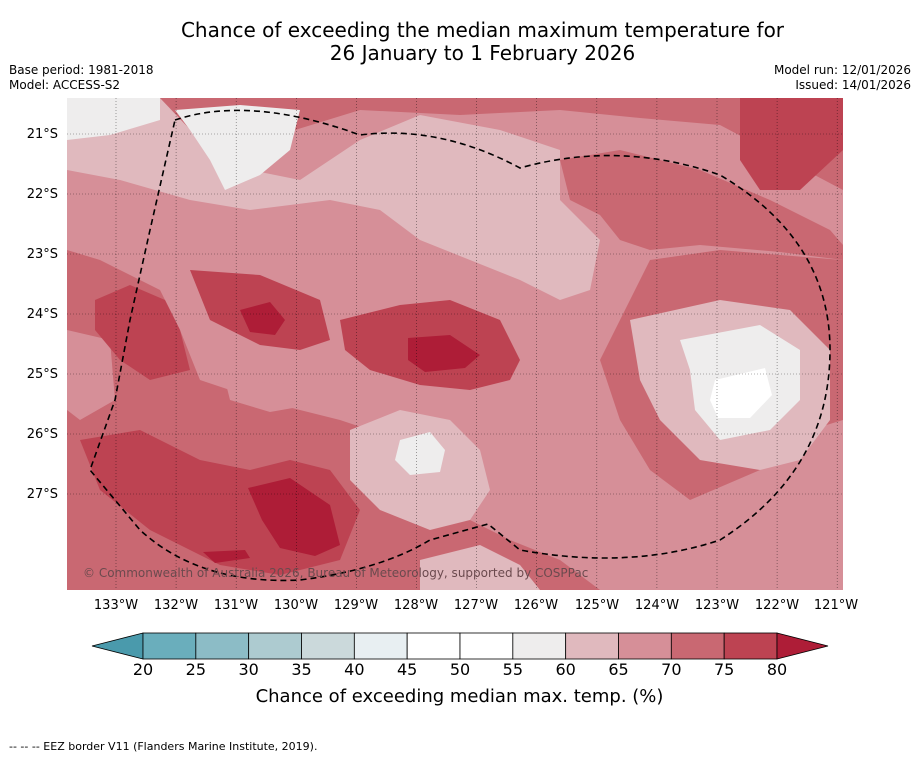 The width and height of the screenshot is (919, 758). Describe the element at coordinates (81, 70) in the screenshot. I see `base-period: Base period: 1981-2018` at that location.